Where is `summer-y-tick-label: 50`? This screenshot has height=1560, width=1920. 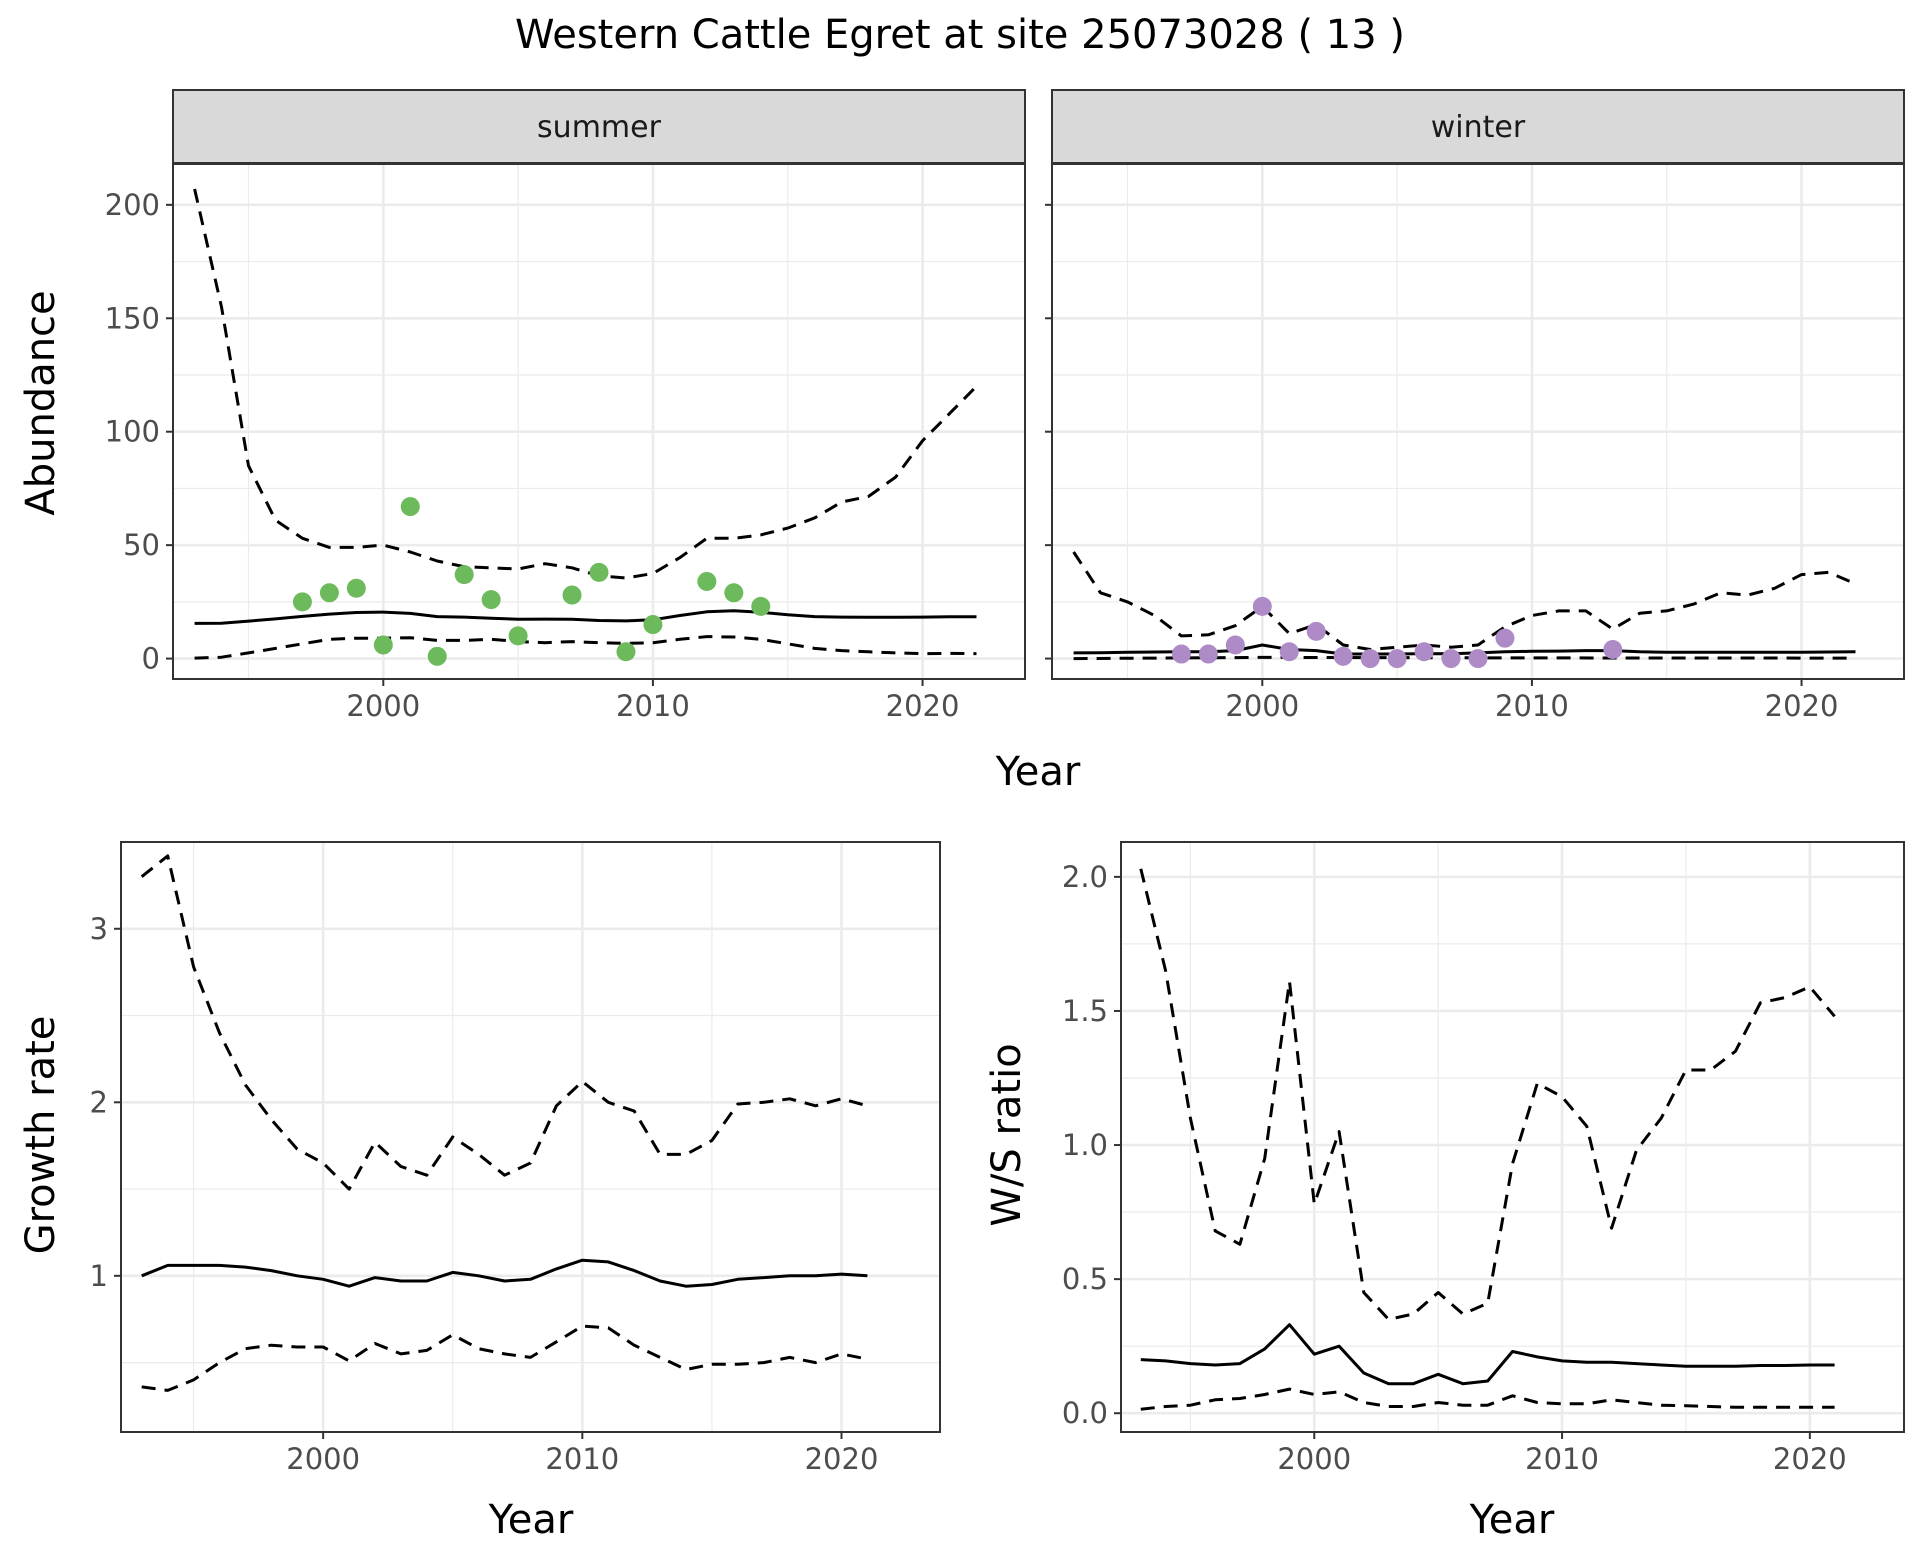 summer-y-tick-label: 50 is located at coordinates (141, 545).